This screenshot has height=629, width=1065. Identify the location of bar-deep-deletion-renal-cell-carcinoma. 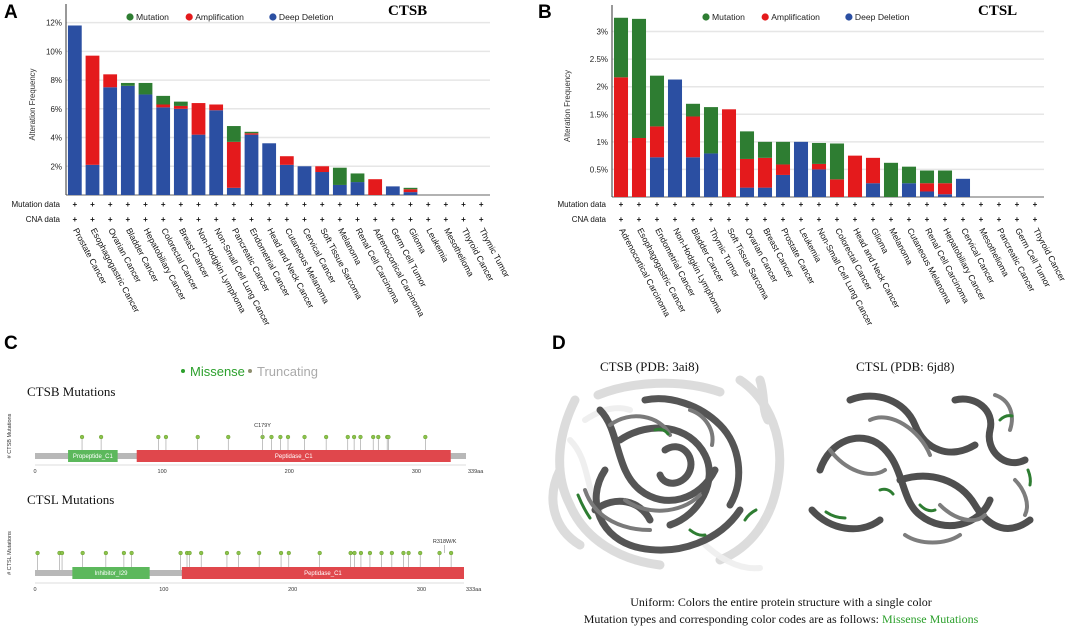
(927, 194).